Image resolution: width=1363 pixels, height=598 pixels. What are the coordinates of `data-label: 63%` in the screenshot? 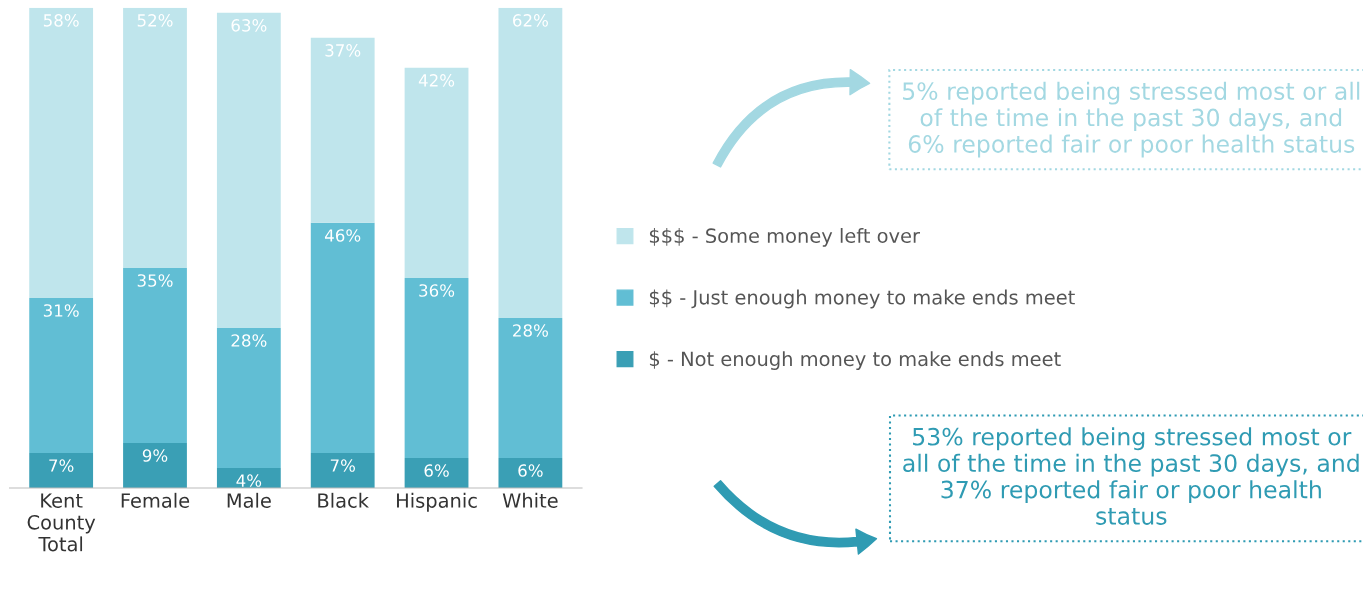 It's located at (249, 25).